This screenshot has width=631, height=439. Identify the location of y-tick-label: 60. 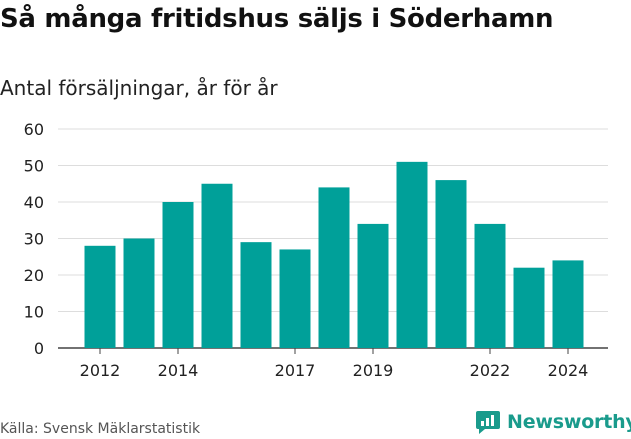
(34, 129).